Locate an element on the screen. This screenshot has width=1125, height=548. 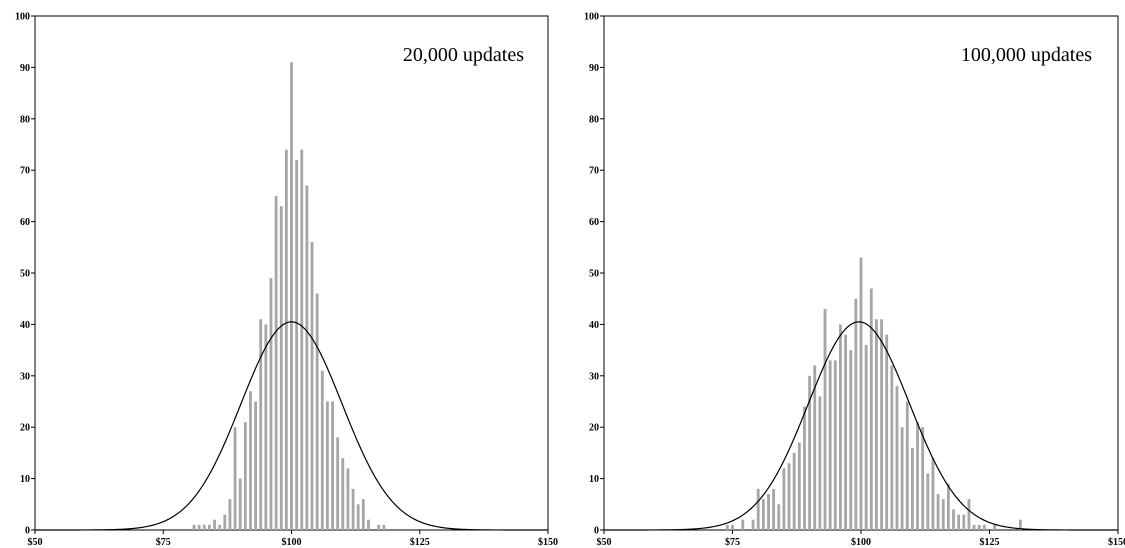
y-tick-label: 90 is located at coordinates (25, 68).